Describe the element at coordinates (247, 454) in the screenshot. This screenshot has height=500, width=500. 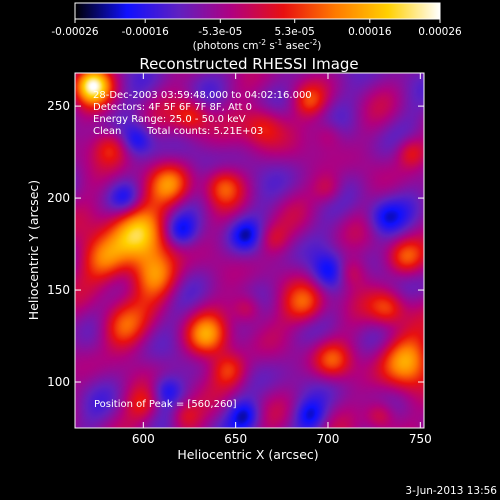
I see `x-axis-label: Heliocentric X (arcsec)` at that location.